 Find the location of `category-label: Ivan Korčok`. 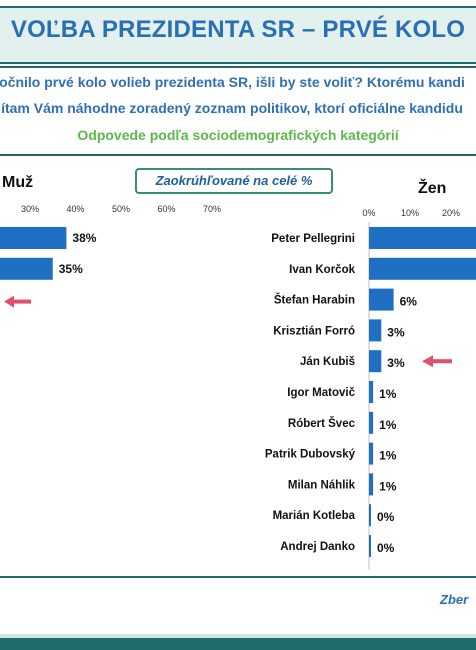

category-label: Ivan Korčok is located at coordinates (322, 270).